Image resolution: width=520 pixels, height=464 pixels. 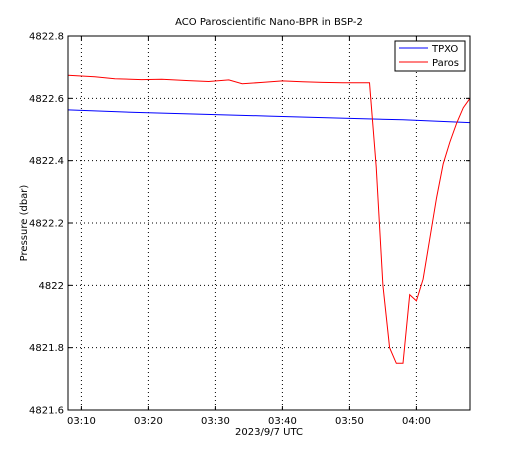 I want to click on x-tick-label: 03:30, so click(x=215, y=421).